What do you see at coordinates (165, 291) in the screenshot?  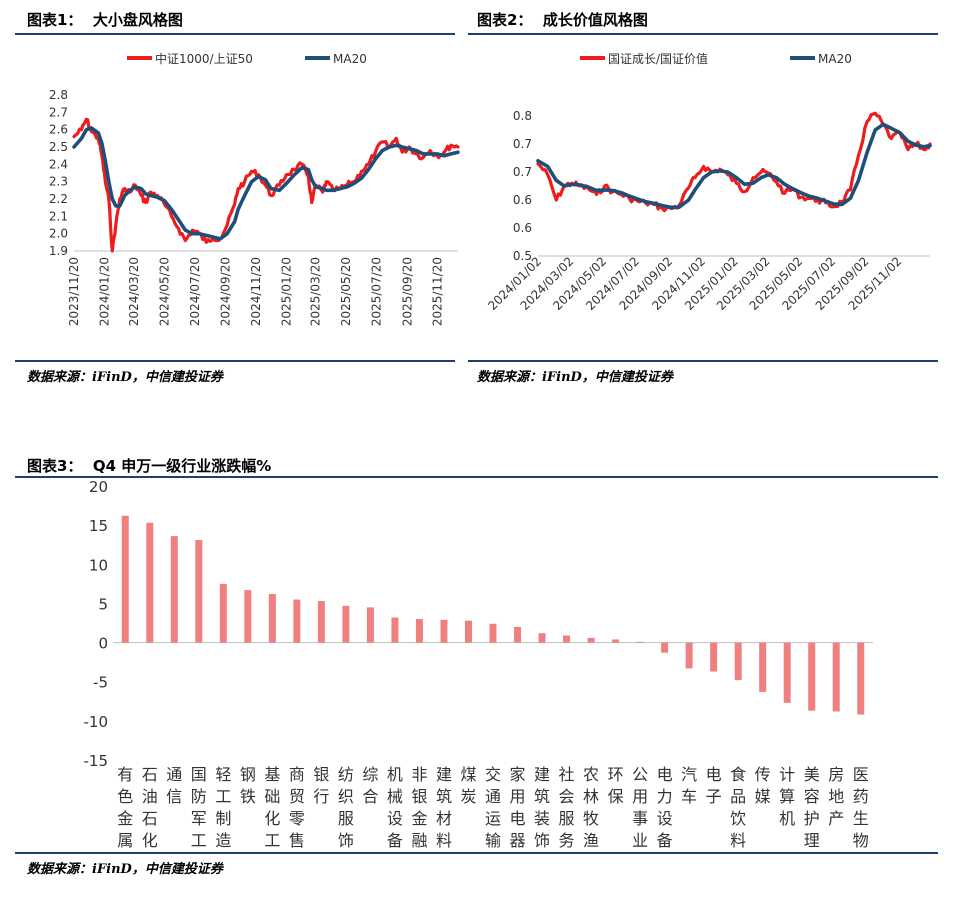 I see `chart1-x-tick-label: 2024/05/20` at bounding box center [165, 291].